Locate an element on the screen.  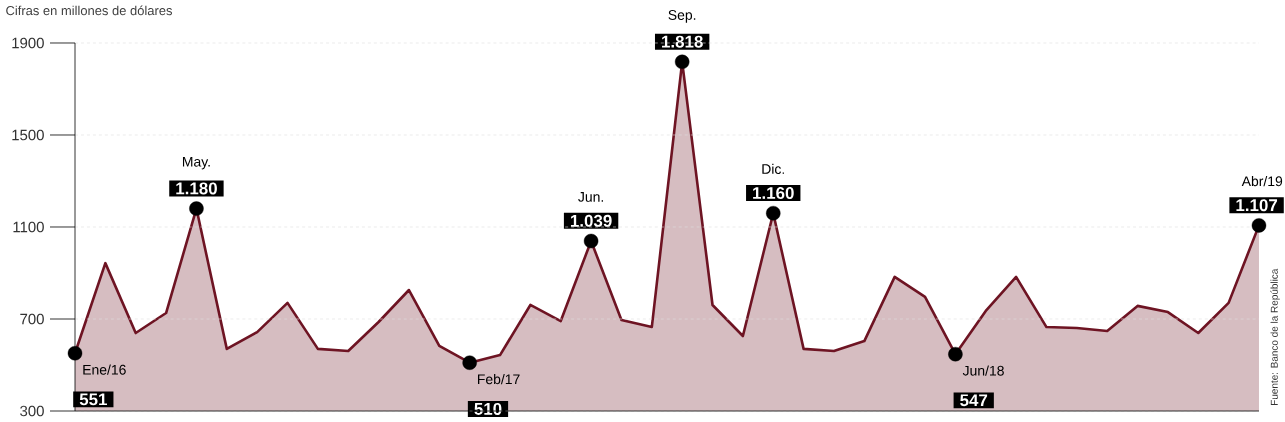
data-label: 510 is located at coordinates (488, 408).